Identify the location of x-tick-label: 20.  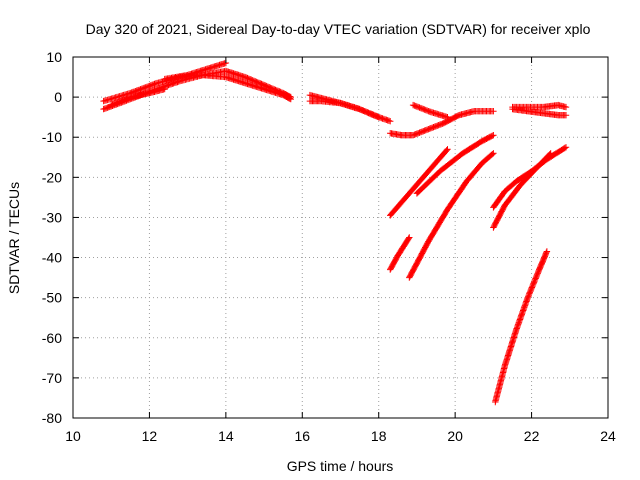
(455, 436).